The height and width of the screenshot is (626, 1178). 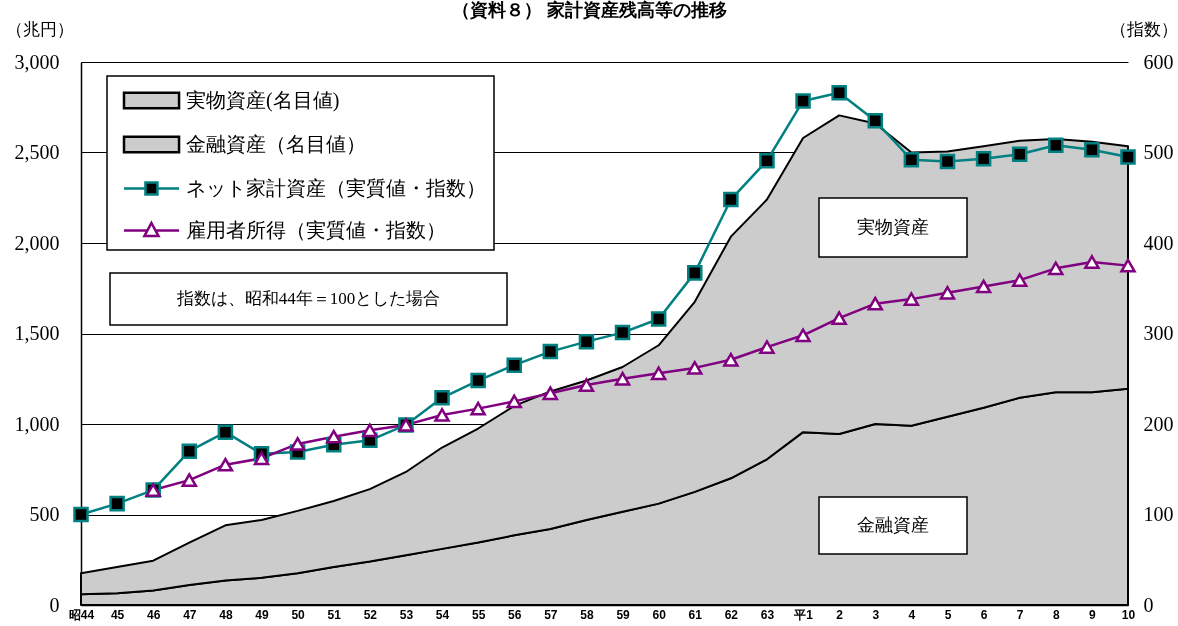 I want to click on annotation: 金融資産, so click(x=893, y=524).